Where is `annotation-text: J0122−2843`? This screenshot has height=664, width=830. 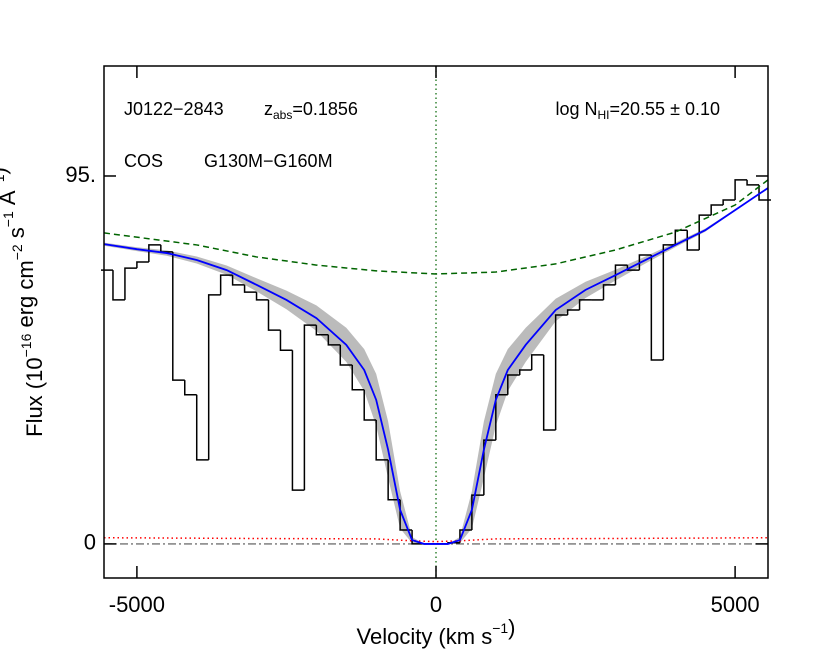 annotation-text: J0122−2843 is located at coordinates (174, 109).